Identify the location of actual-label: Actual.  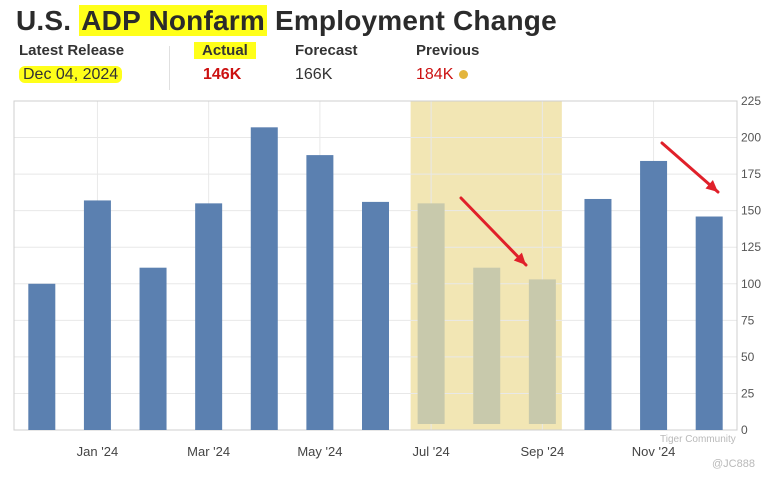
(225, 50).